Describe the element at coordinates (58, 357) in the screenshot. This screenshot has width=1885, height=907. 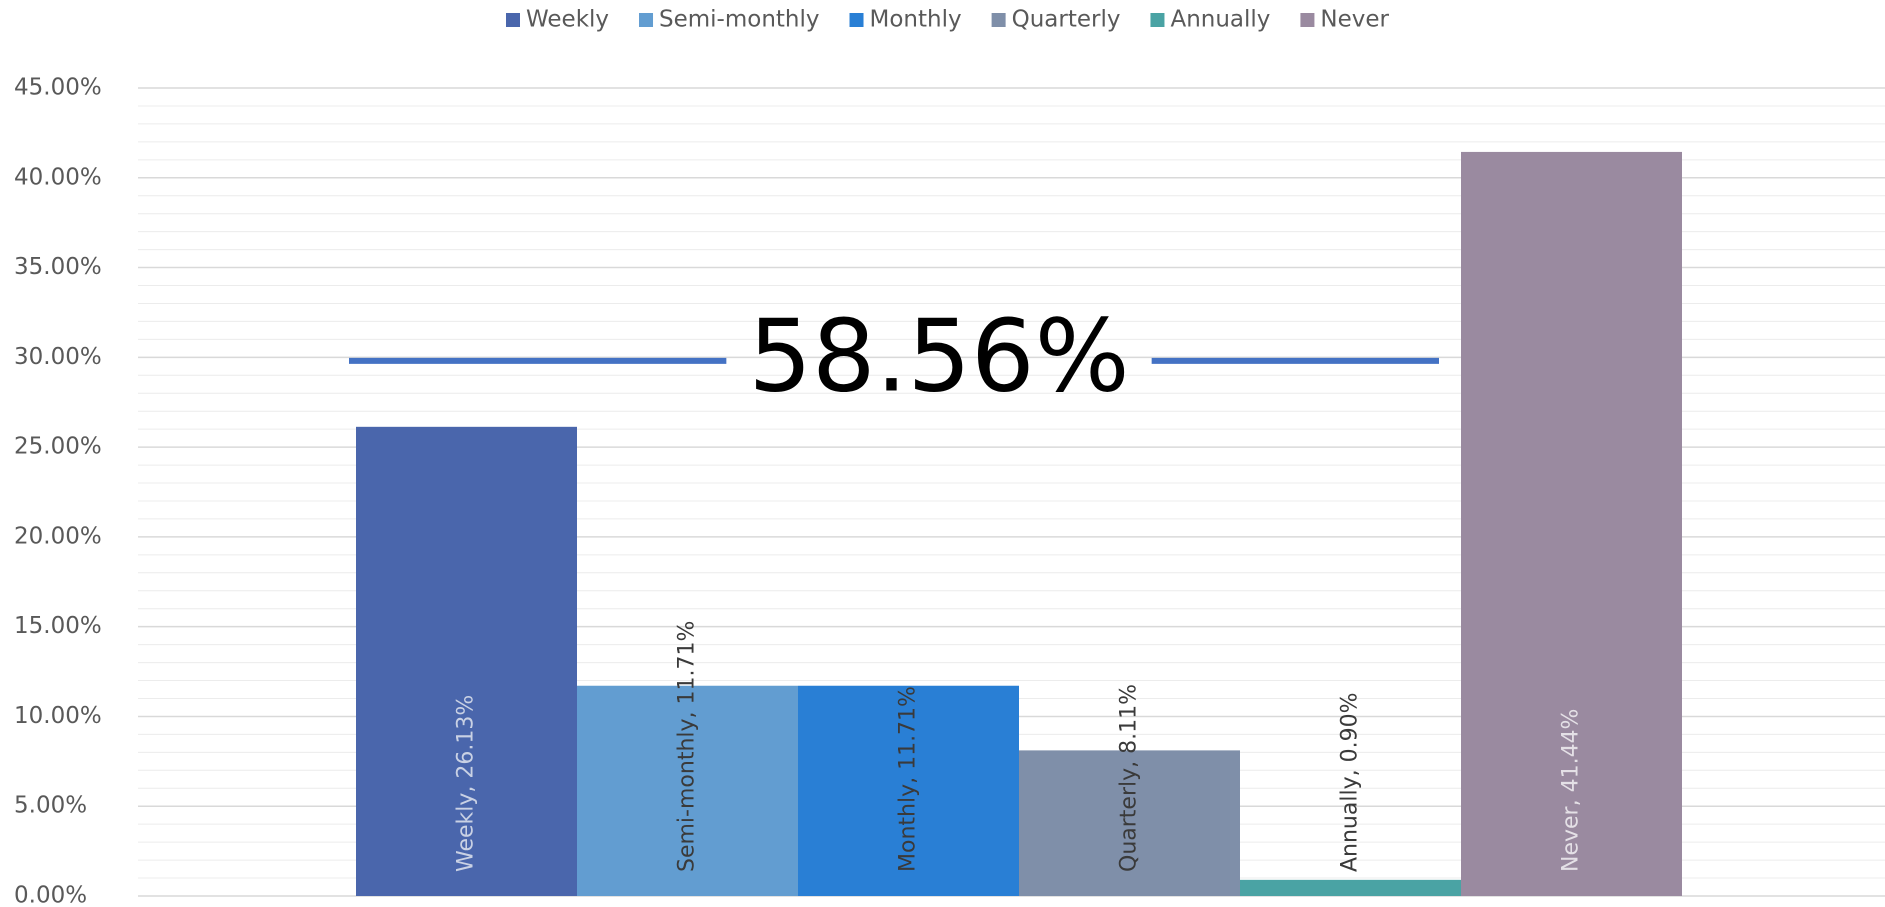
I see `y-tick-label: 30.00%` at that location.